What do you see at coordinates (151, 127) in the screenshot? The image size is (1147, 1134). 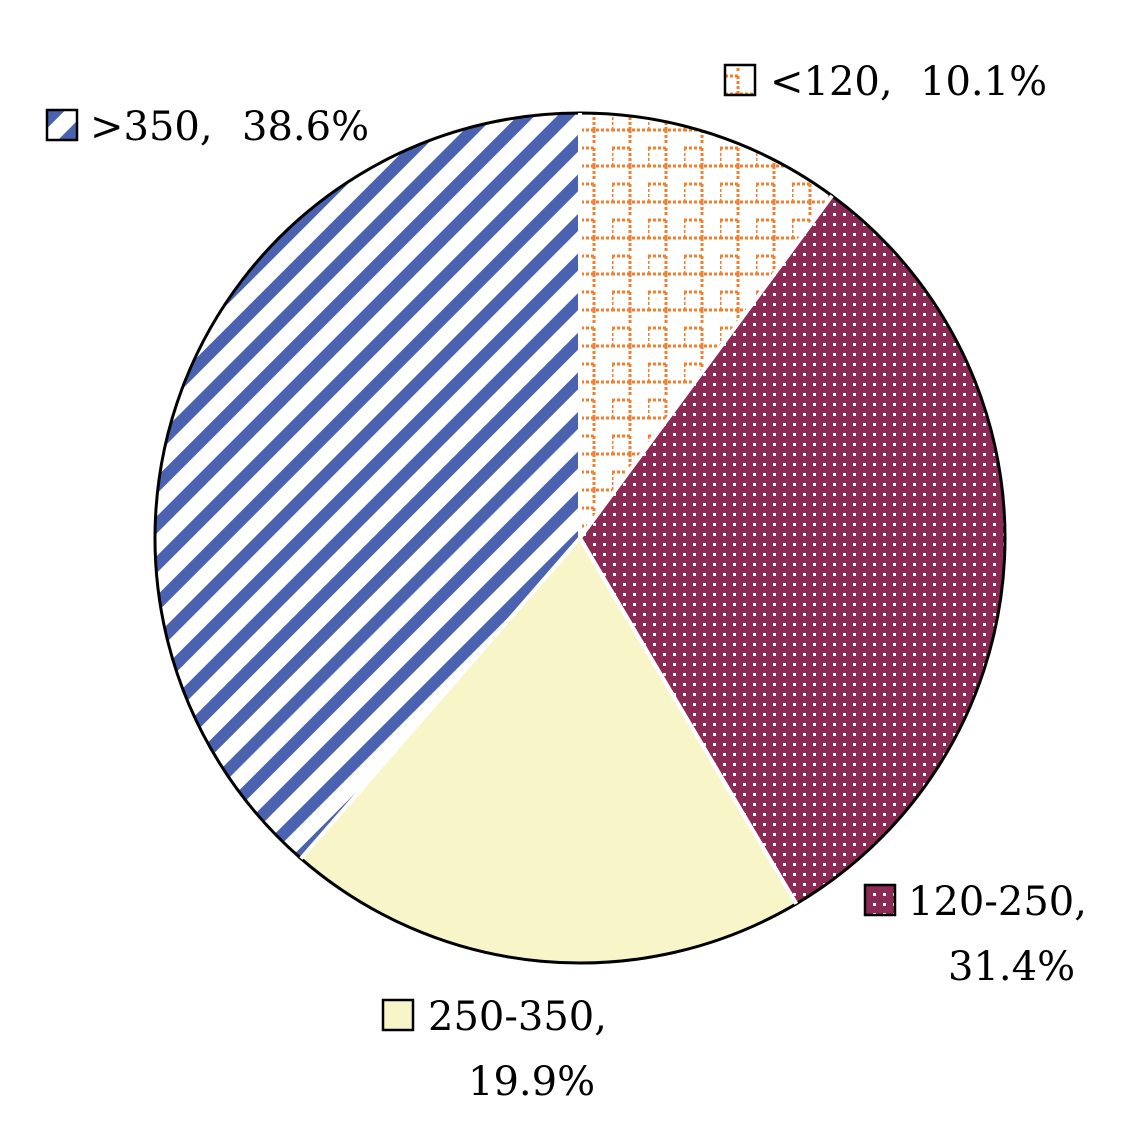 I see `slice-label-category: >350,` at bounding box center [151, 127].